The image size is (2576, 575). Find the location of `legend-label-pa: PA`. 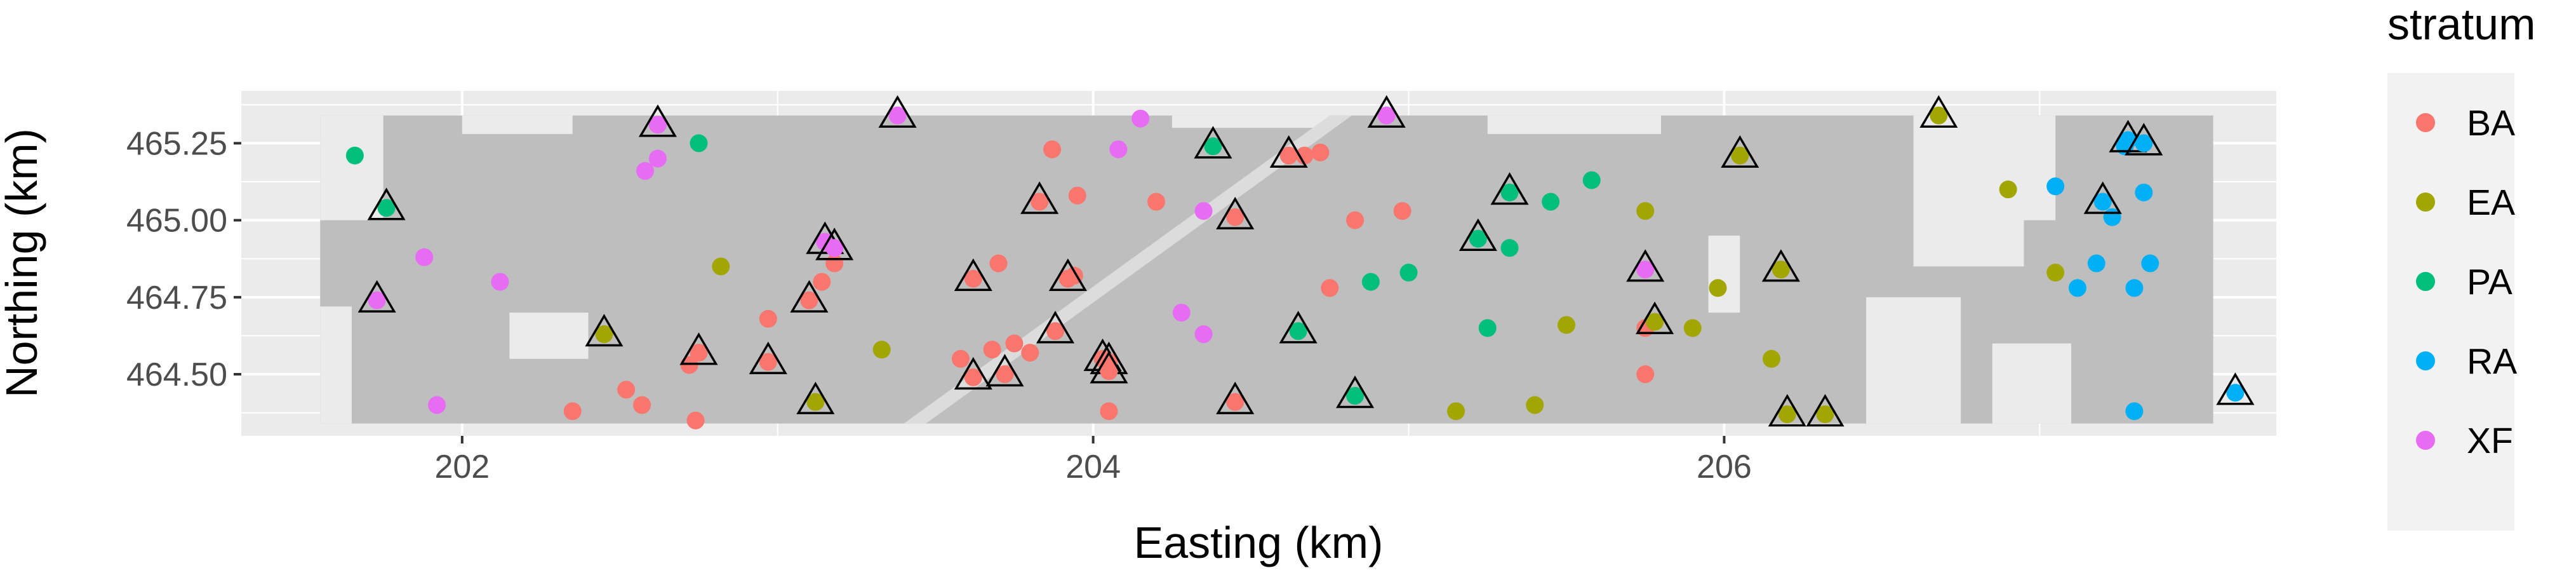

legend-label-pa: PA is located at coordinates (2490, 282).